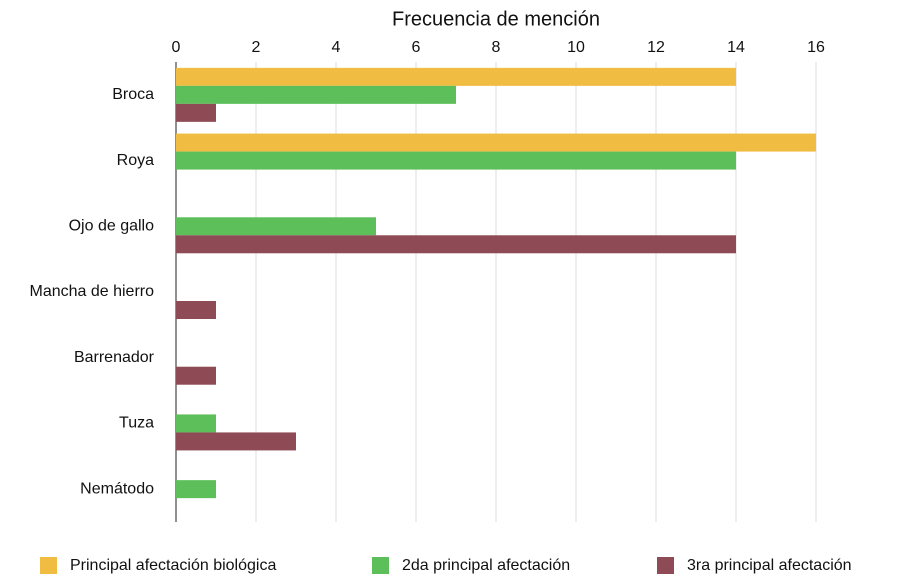 The height and width of the screenshot is (577, 902). Describe the element at coordinates (496, 47) in the screenshot. I see `x-tick-label: 8` at that location.